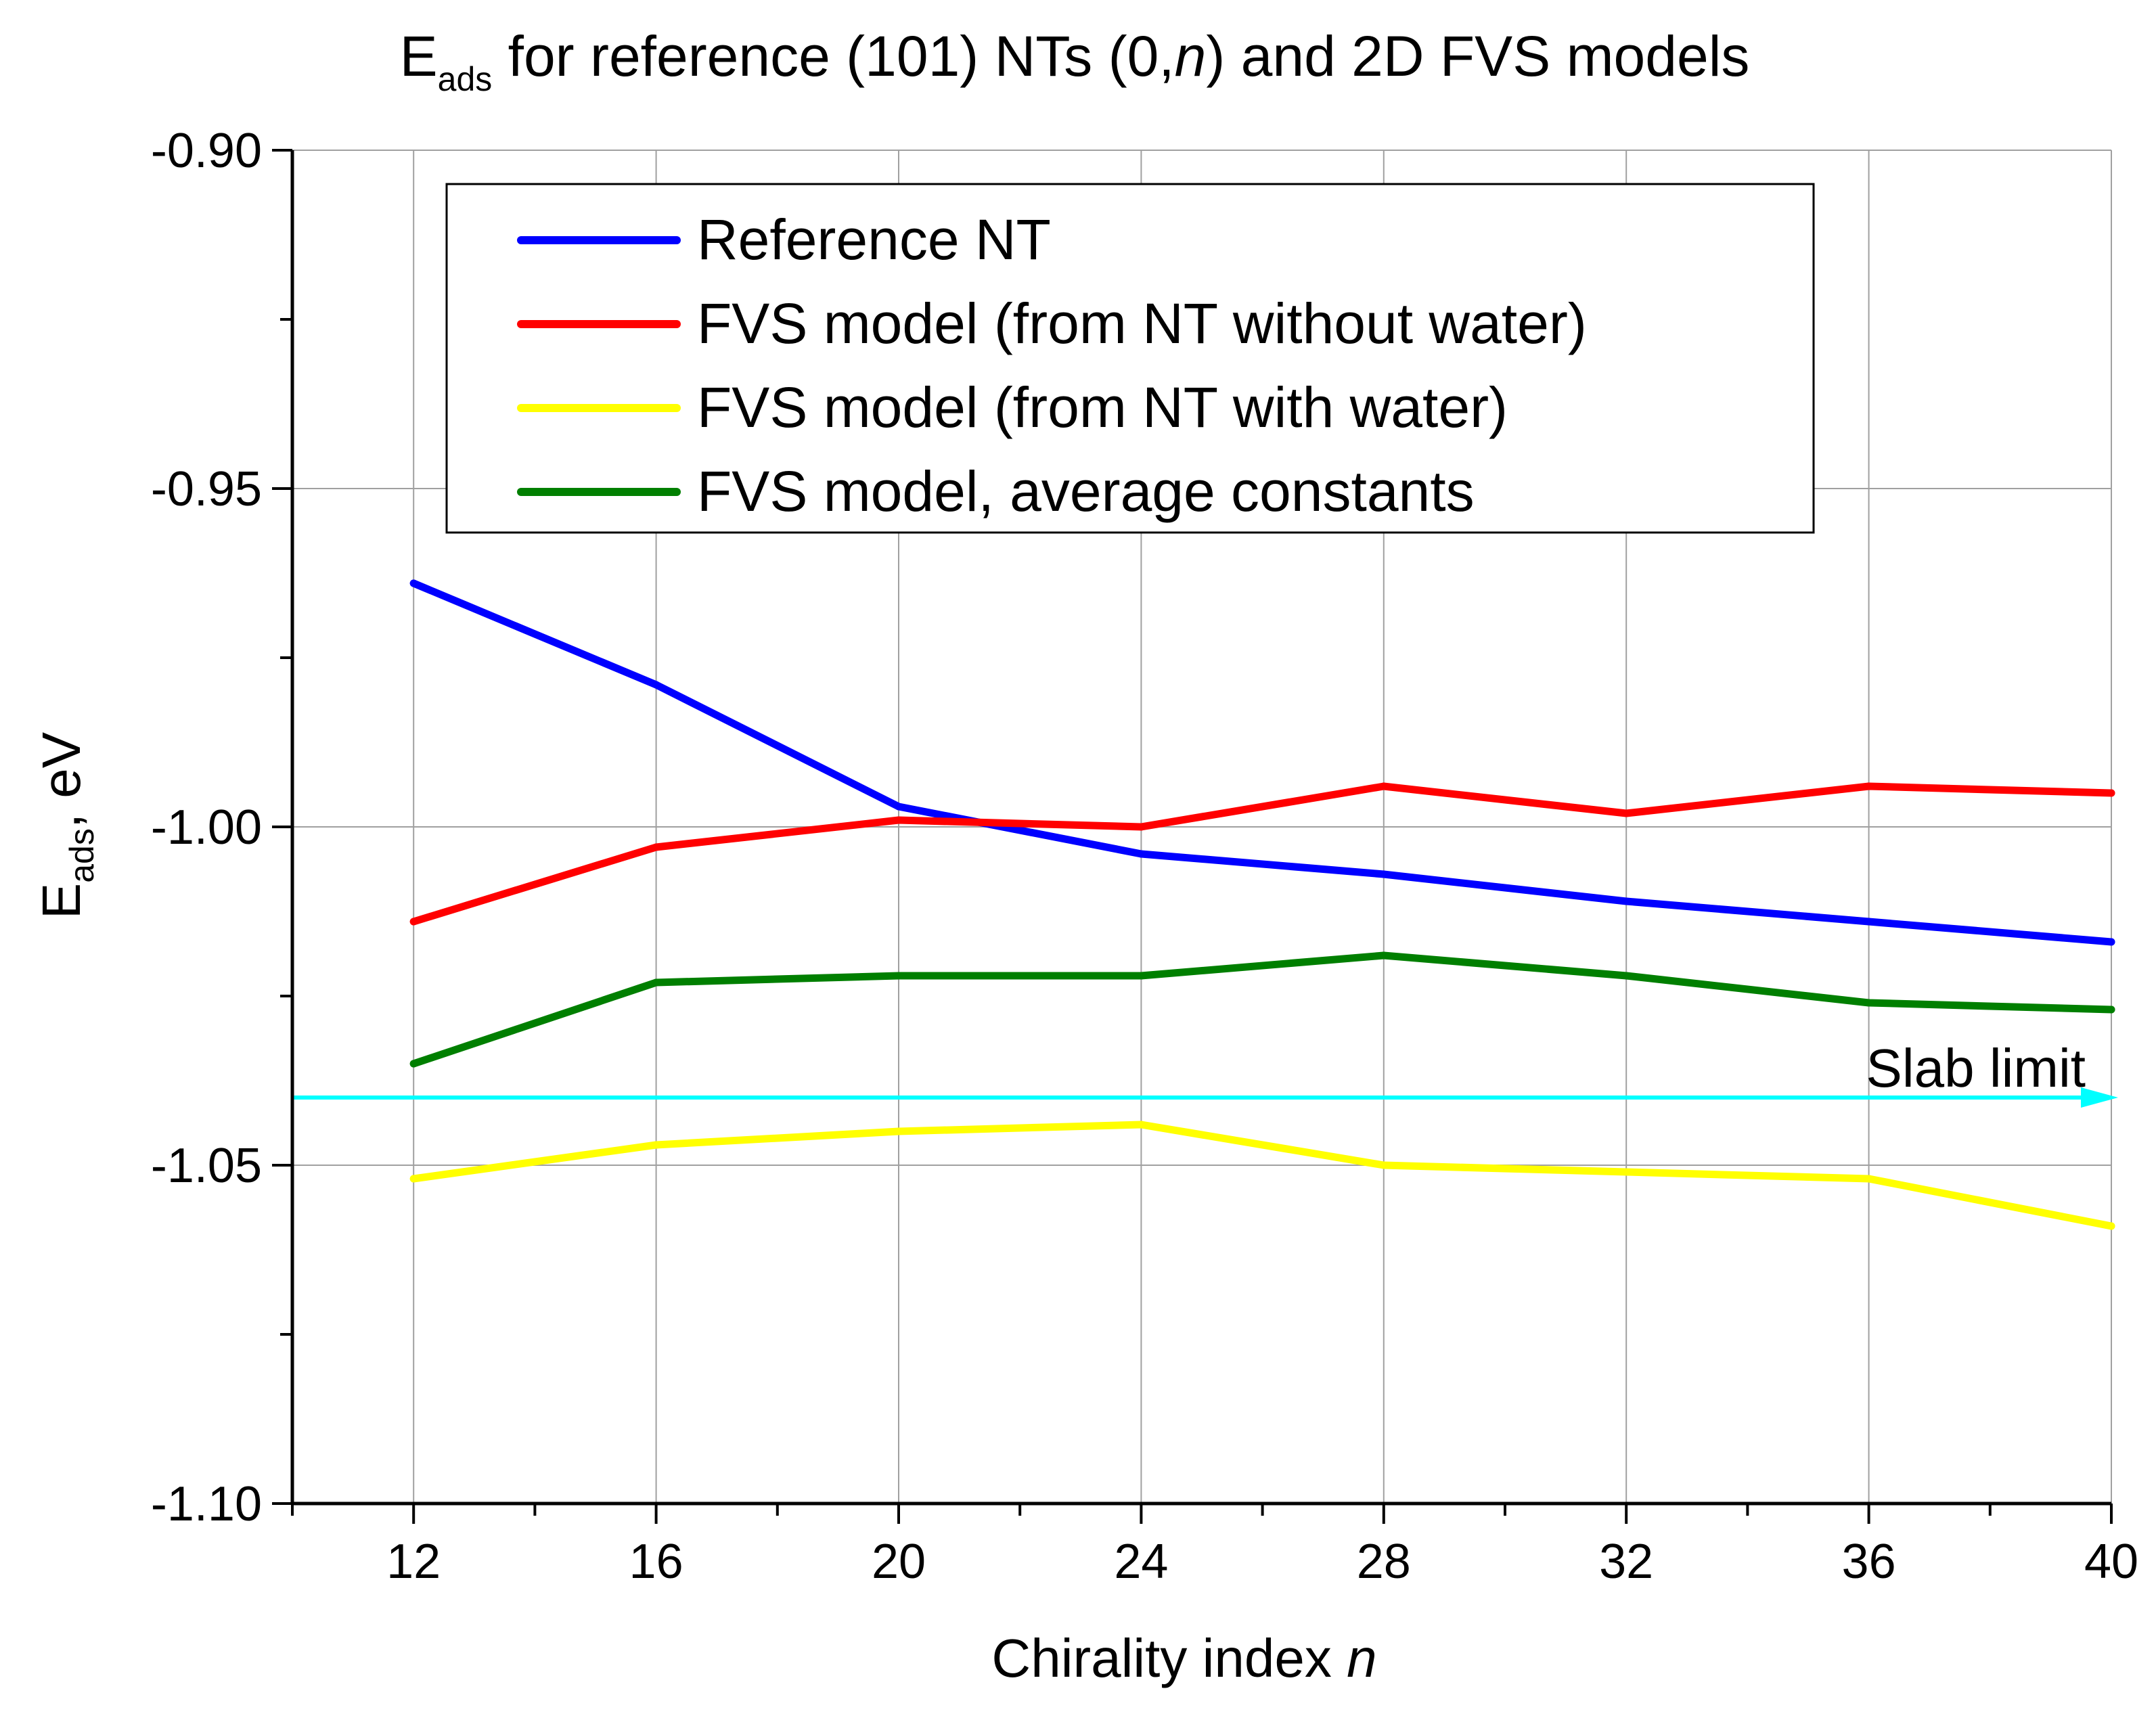  I want to click on x-axis-label: Chirality index n, so click(1183, 1658).